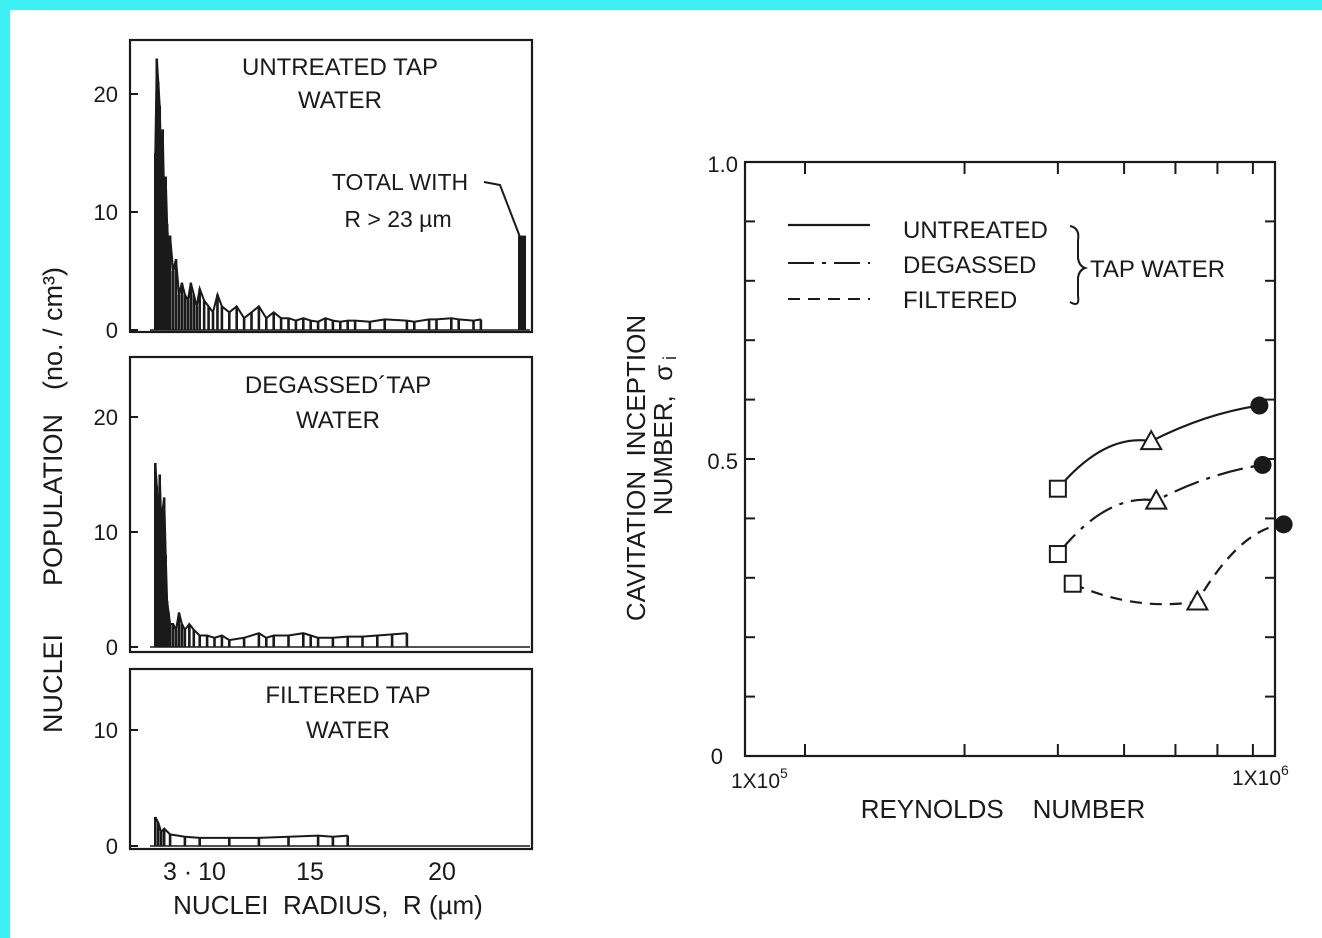 Image resolution: width=1322 pixels, height=938 pixels. I want to click on subplot-title: UNTREATED TAP, so click(340, 67).